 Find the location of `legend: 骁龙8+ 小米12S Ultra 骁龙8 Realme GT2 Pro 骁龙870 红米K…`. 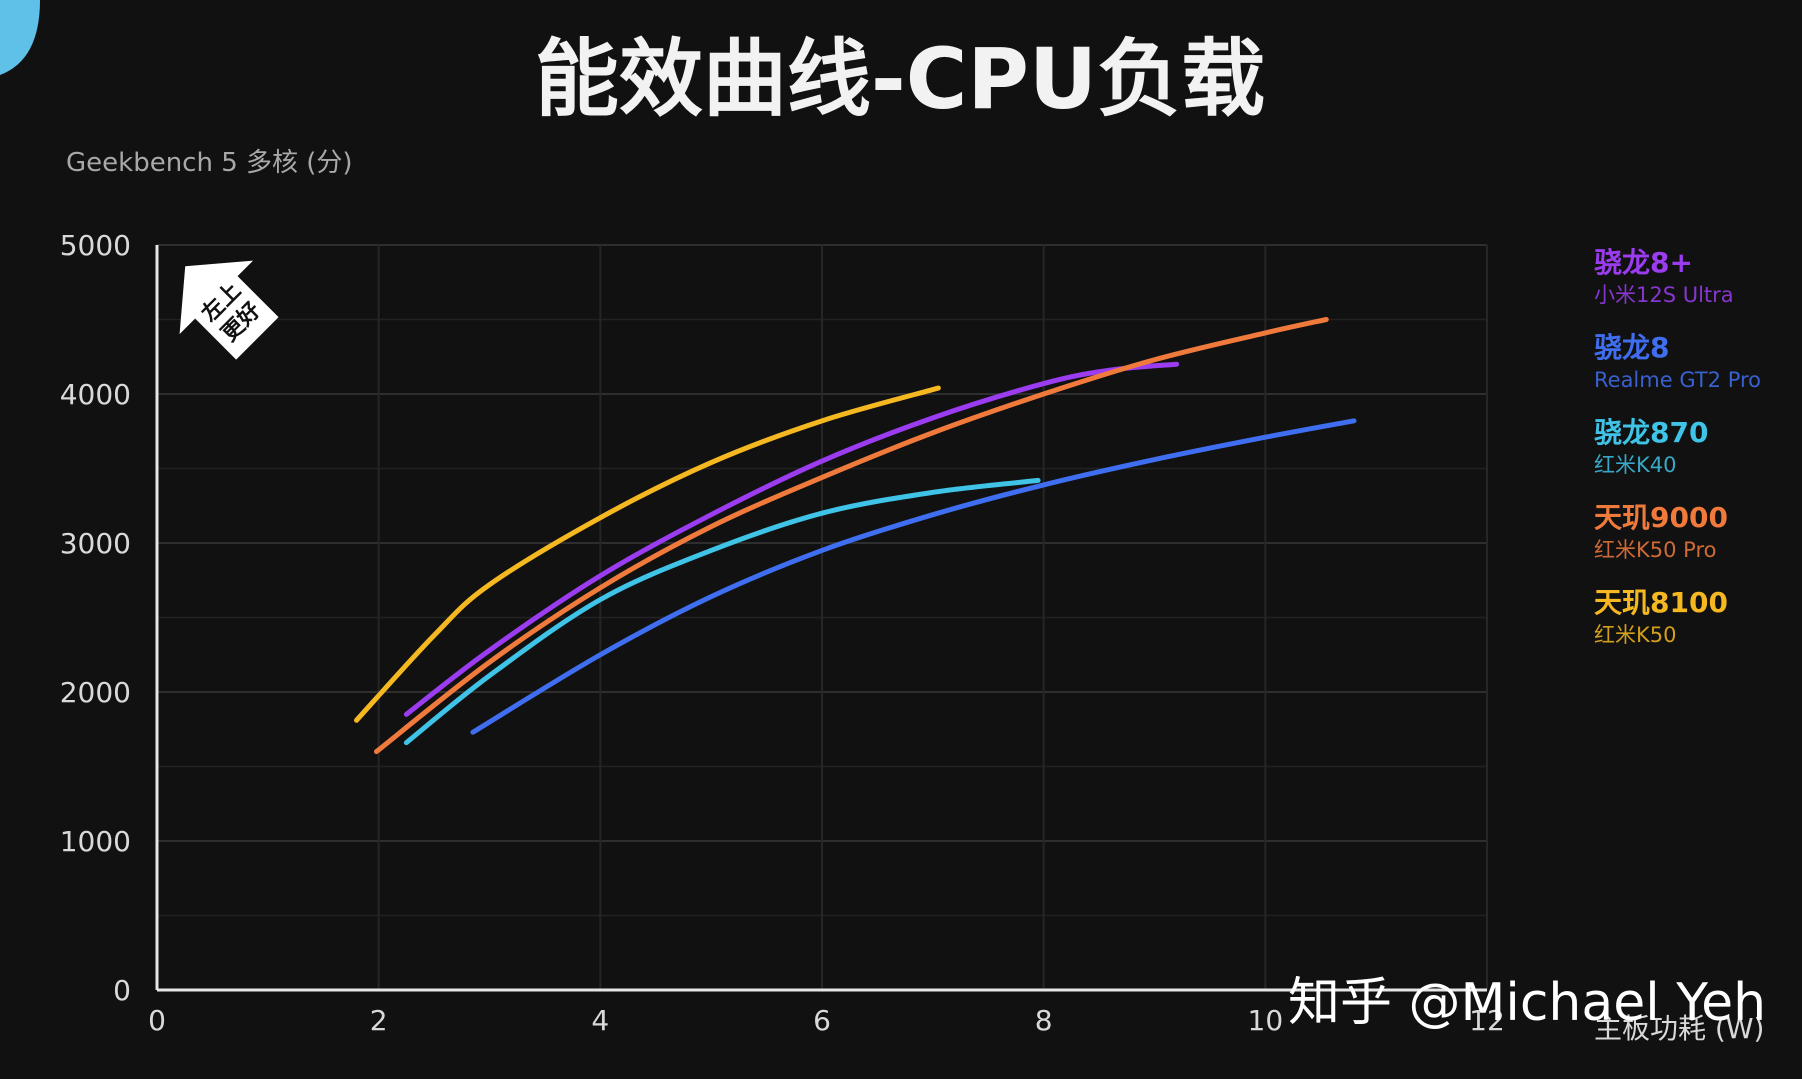

legend: 骁龙8+ 小米12S Ultra 骁龙8 Realme GT2 Pro 骁龙870 红米K… is located at coordinates (1677, 446).